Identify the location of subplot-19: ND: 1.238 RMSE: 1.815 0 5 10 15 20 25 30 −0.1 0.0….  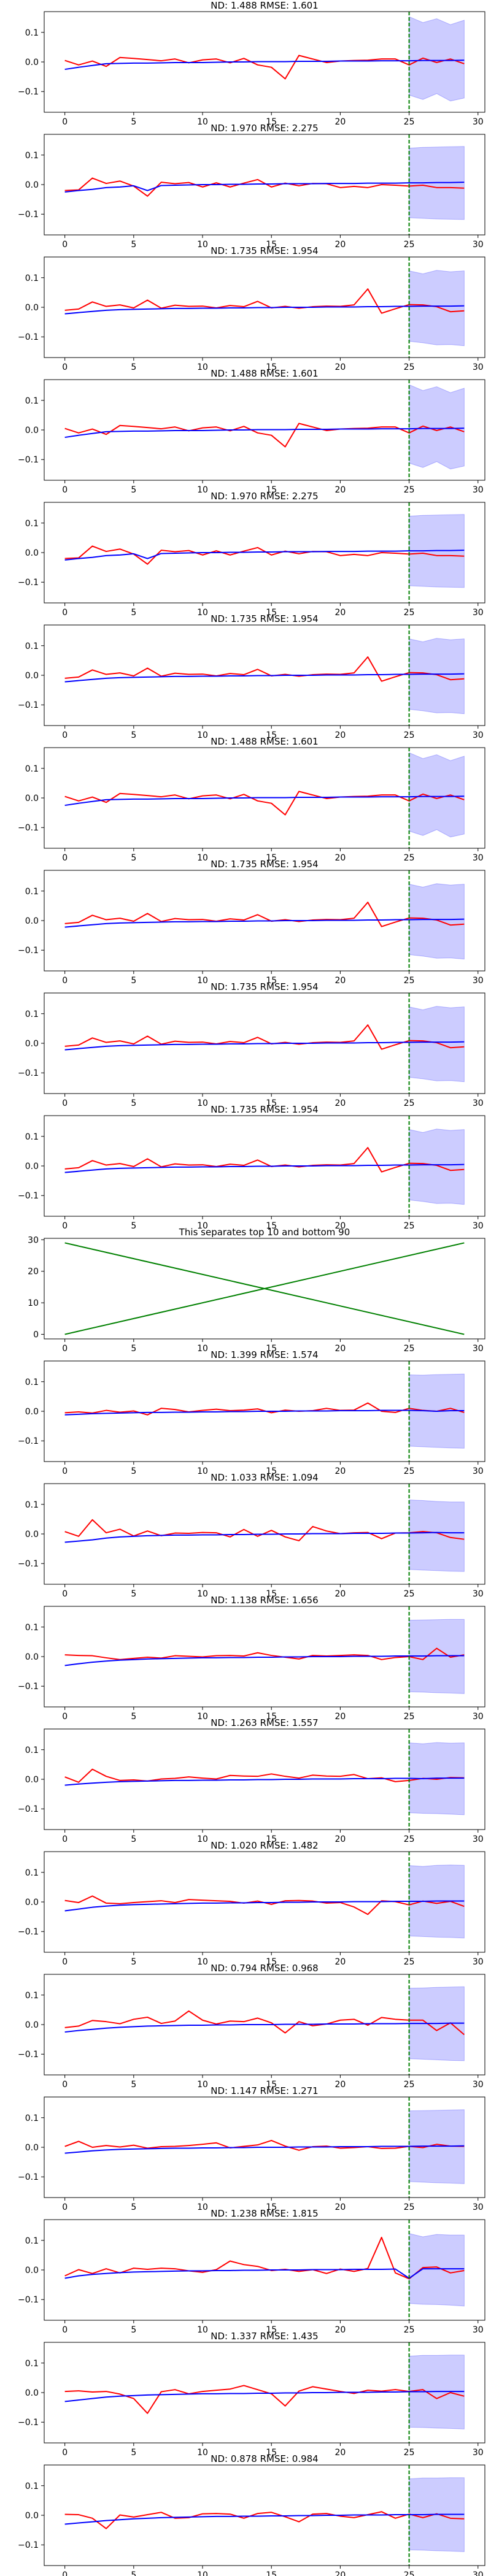
(252, 2271).